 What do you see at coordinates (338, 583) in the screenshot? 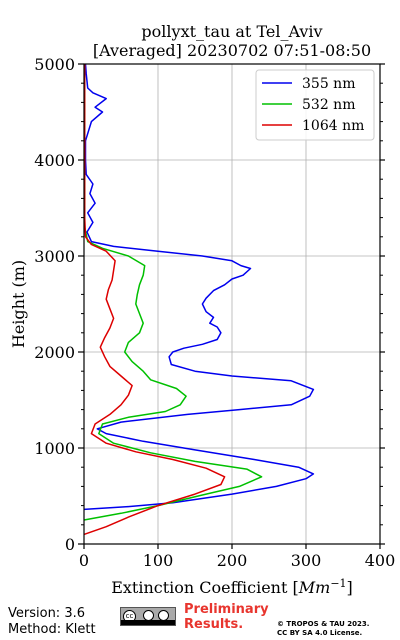
I see `x-axis-unit-exponent: −1` at bounding box center [338, 583].